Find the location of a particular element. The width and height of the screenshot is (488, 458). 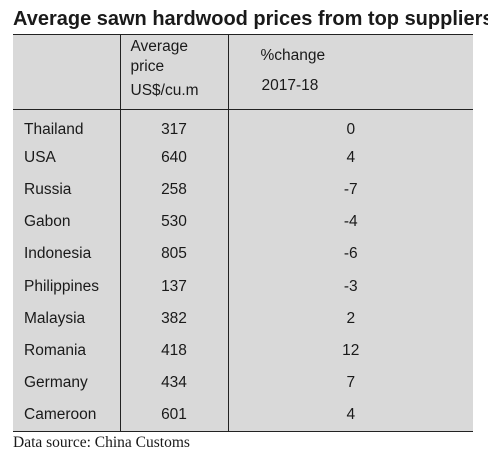

header-average-price: Average price US$/cu.m is located at coordinates (174, 72).